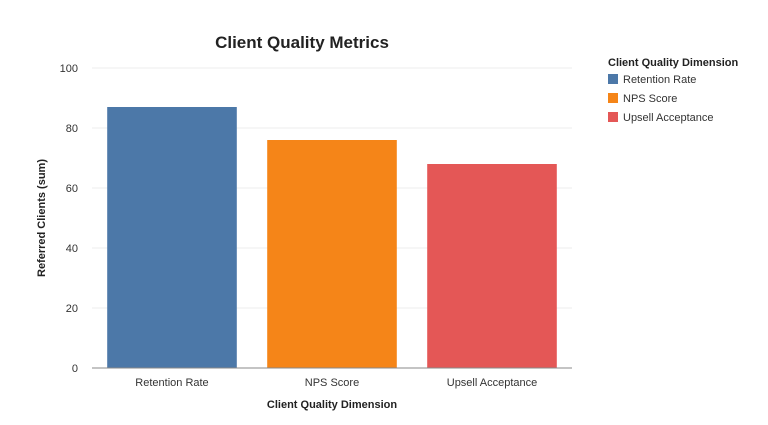 Image resolution: width=768 pixels, height=425 pixels. Describe the element at coordinates (492, 266) in the screenshot. I see `bar-upsell-acceptance` at that location.